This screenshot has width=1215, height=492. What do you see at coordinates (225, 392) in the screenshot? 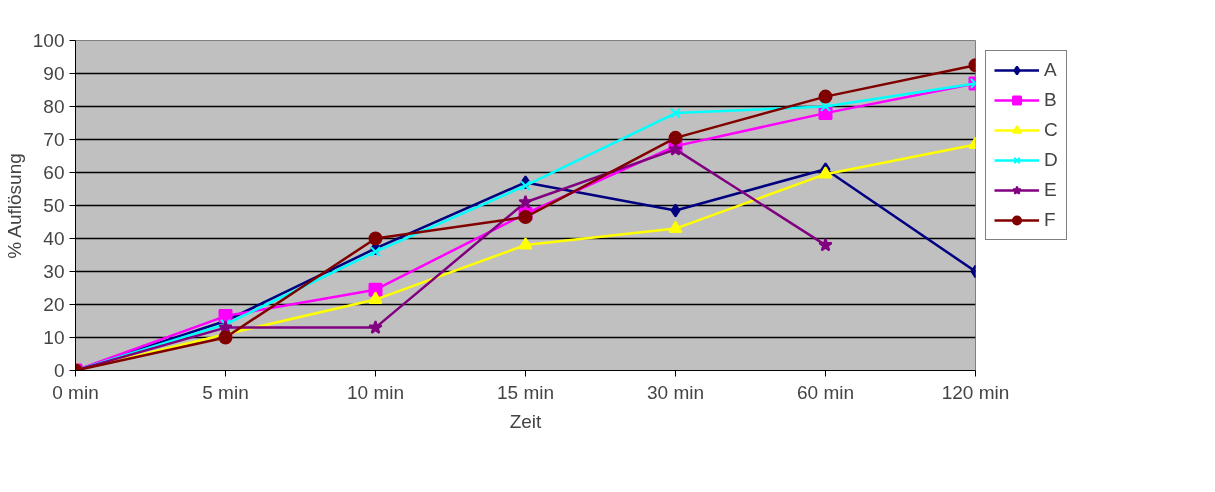
I see `x-tick-label: 5 min` at bounding box center [225, 392].